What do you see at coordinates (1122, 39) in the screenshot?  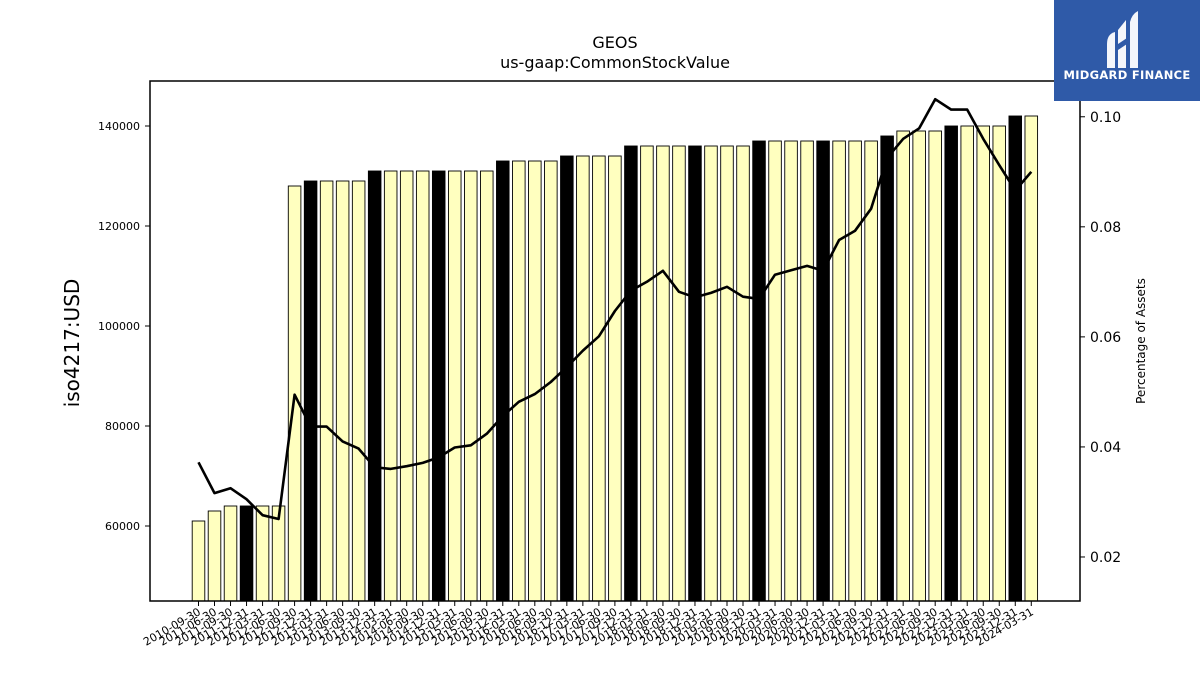 I see `logo-mark-icon` at bounding box center [1122, 39].